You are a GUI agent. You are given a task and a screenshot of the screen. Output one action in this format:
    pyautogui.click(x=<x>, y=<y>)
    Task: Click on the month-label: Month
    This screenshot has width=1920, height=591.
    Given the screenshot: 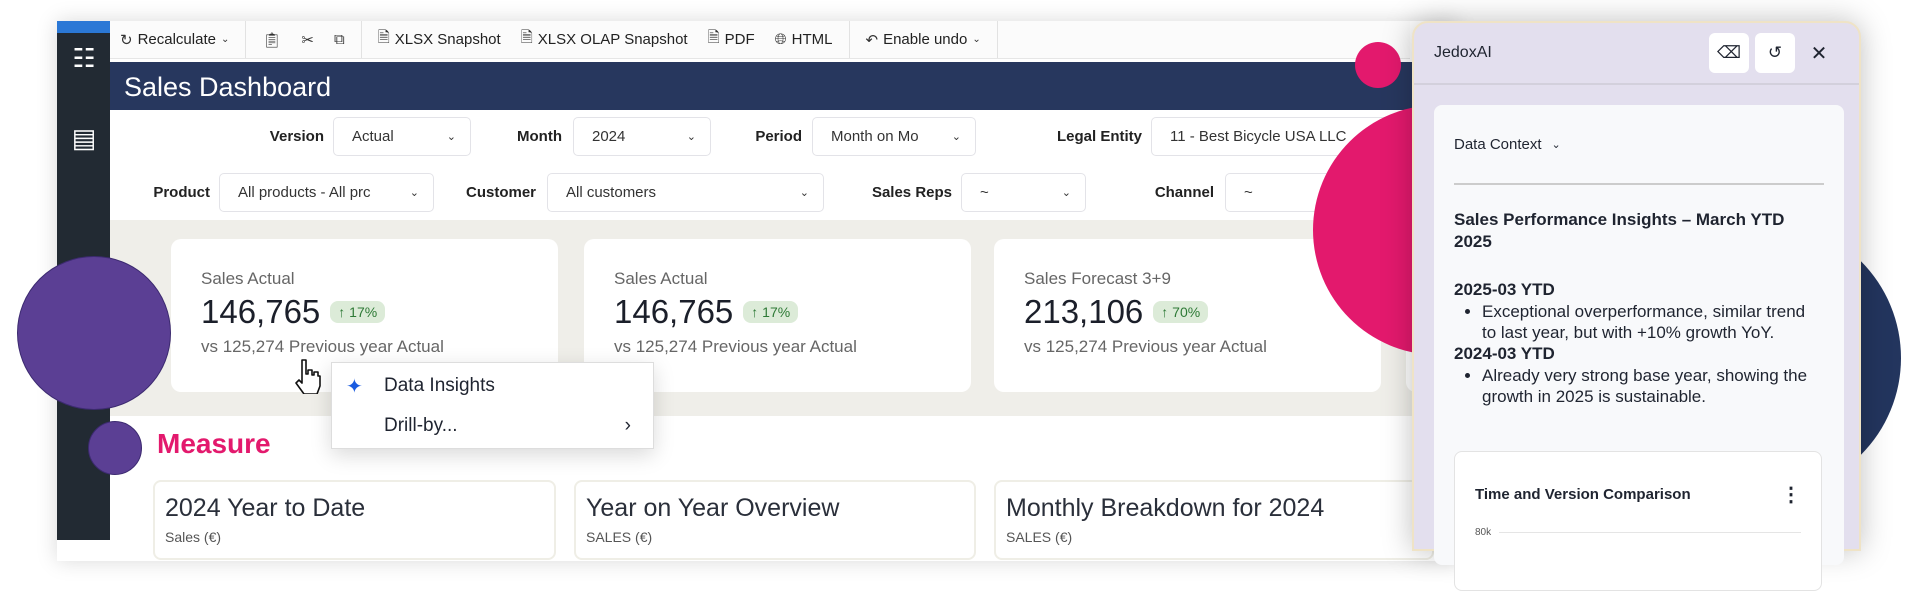 What is the action you would take?
    pyautogui.click(x=539, y=136)
    